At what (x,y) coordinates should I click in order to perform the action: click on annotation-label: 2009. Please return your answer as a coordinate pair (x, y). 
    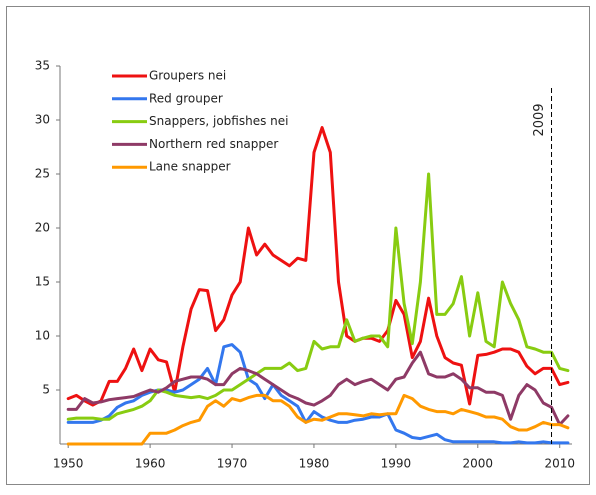
    Looking at the image, I should click on (539, 119).